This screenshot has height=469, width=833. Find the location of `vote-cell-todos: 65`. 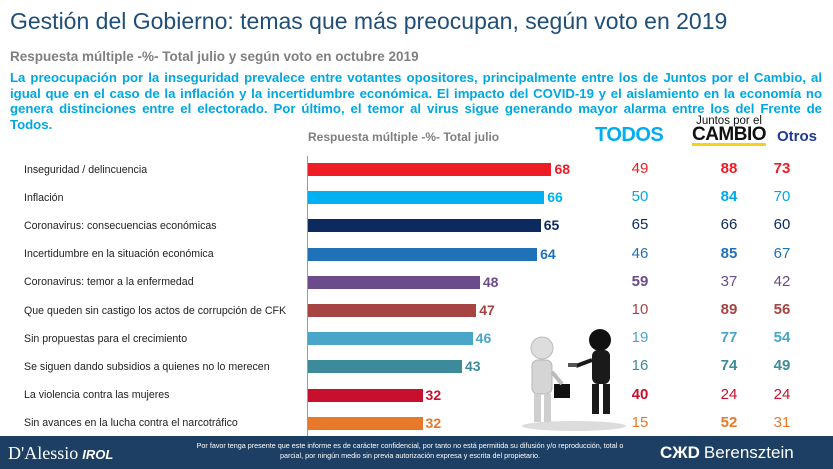

vote-cell-todos: 65 is located at coordinates (640, 225).